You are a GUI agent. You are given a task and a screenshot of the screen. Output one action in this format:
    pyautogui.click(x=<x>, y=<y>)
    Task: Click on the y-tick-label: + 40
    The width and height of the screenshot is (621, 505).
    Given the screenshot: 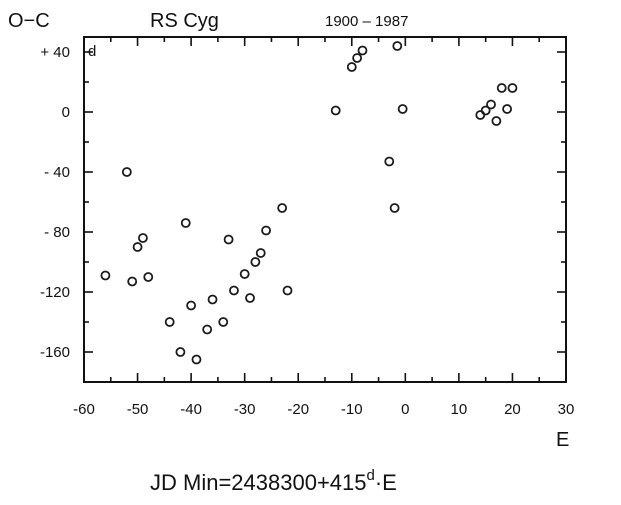 What is the action you would take?
    pyautogui.click(x=55, y=52)
    